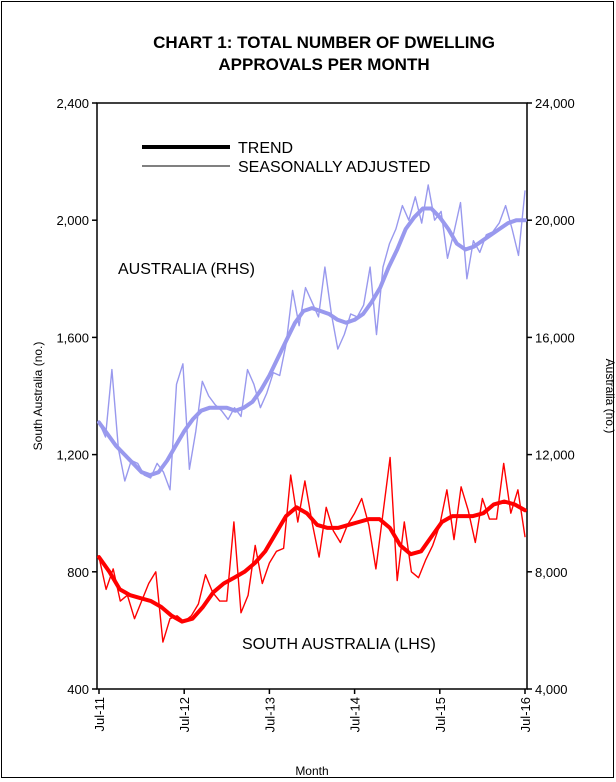 The height and width of the screenshot is (782, 616). Describe the element at coordinates (184, 714) in the screenshot. I see `x-tick-label: Jul-12` at that location.